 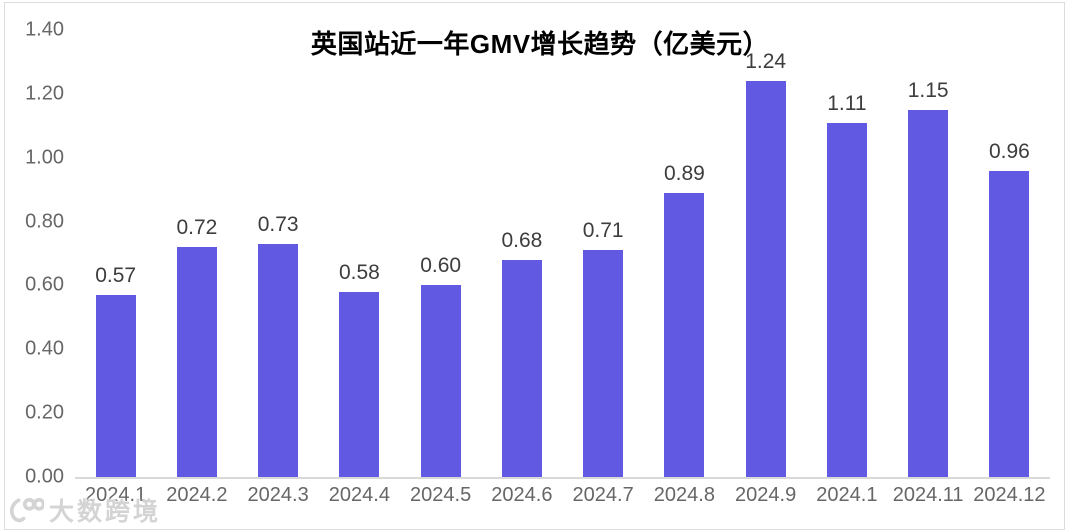 I want to click on bar-slot: 1.15, so click(x=928, y=253).